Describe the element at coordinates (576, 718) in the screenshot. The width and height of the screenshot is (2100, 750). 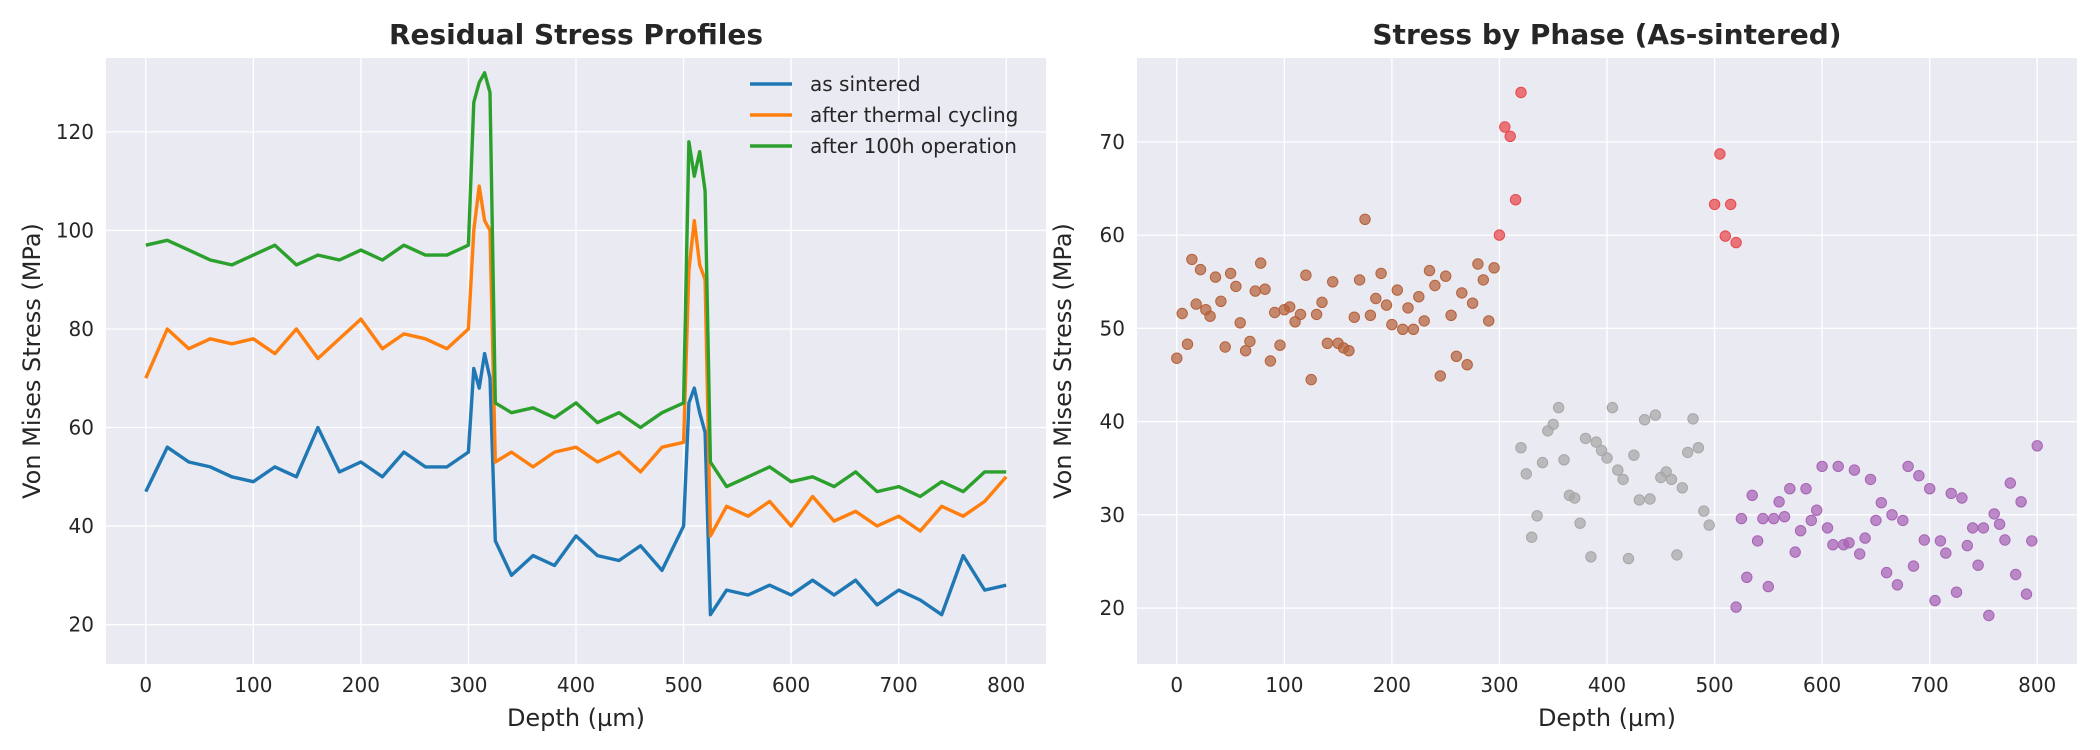
I see `line-chart-x-axis-label: Depth (µm)` at that location.